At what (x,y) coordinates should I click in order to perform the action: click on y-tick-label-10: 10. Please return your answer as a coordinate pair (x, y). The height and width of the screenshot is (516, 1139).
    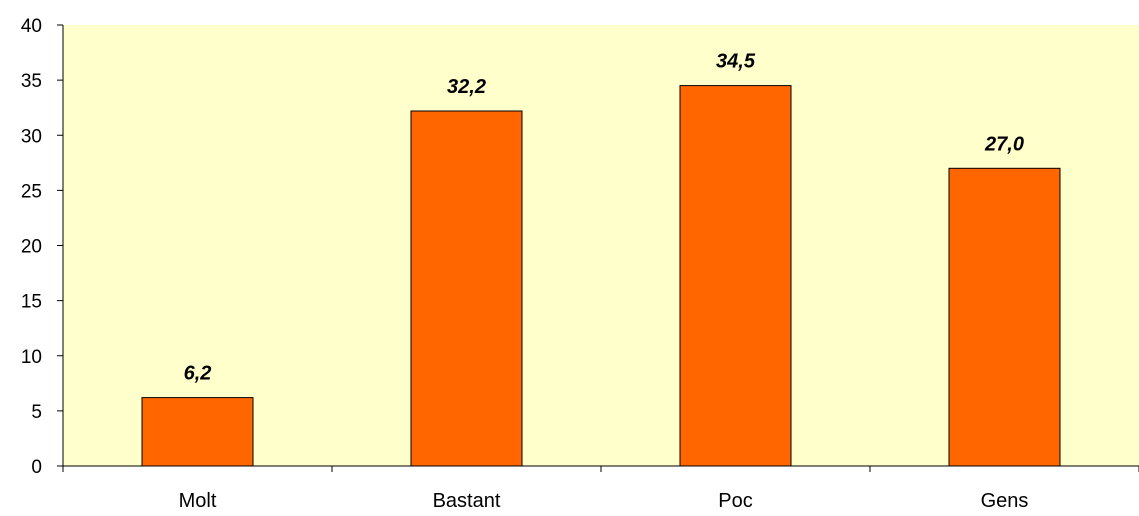
    Looking at the image, I should click on (31, 357).